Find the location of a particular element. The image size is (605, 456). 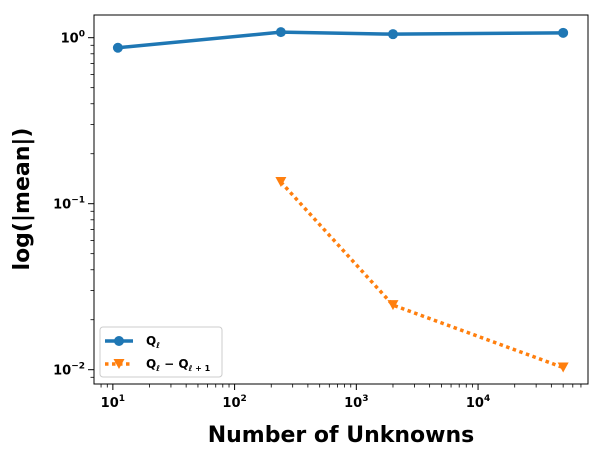

x-axis-label: Number of Unknowns is located at coordinates (341, 435).